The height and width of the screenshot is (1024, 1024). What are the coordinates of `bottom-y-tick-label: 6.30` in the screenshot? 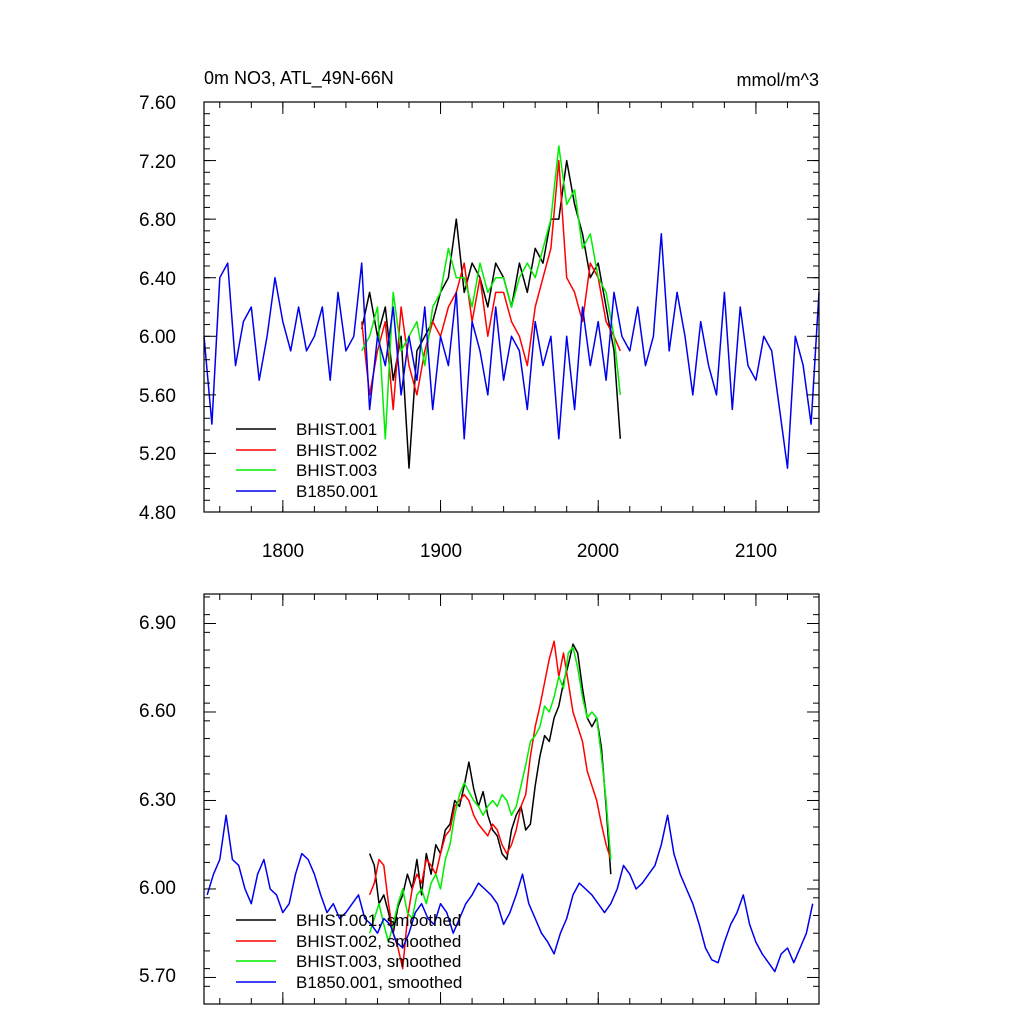 It's located at (157, 800).